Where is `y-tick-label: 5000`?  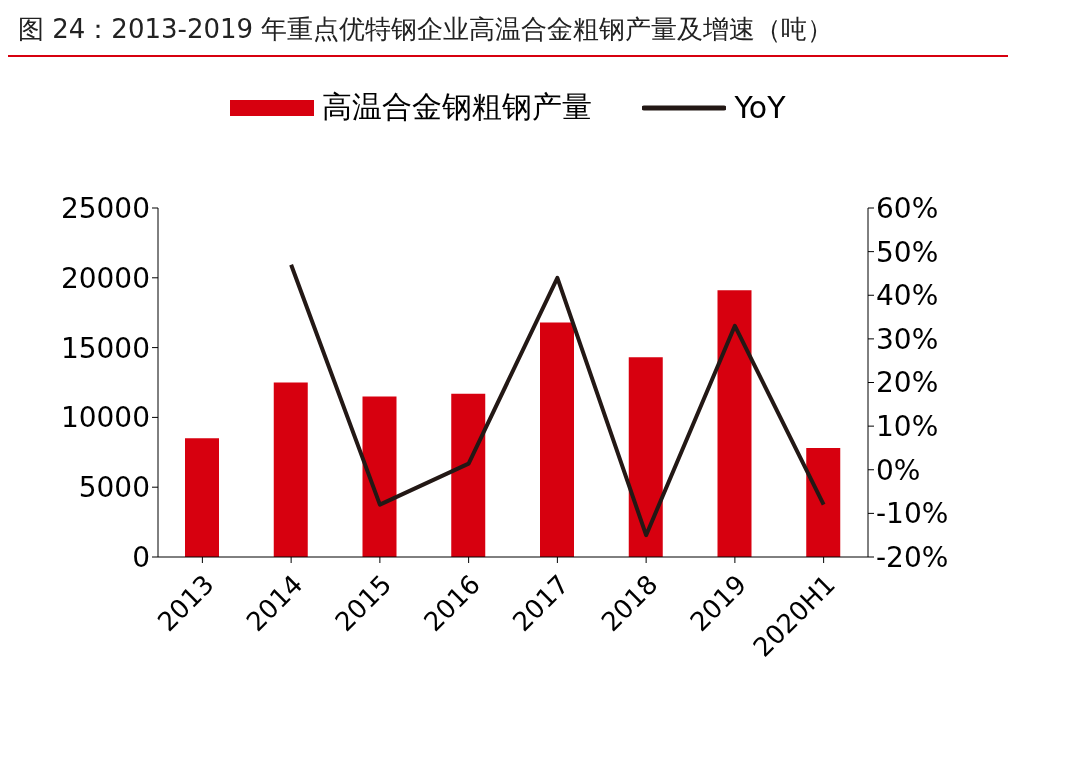 y-tick-label: 5000 is located at coordinates (114, 488).